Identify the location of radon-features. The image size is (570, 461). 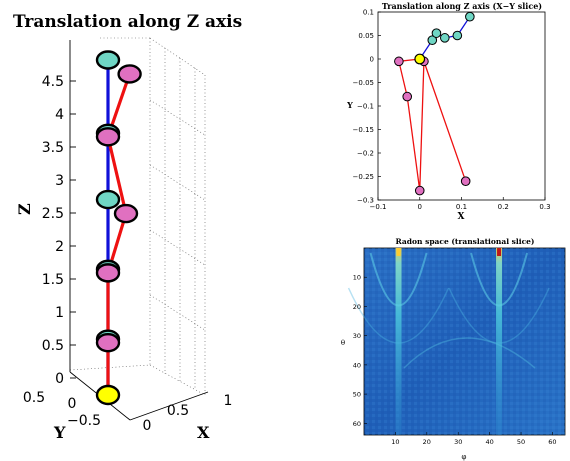
(448, 341).